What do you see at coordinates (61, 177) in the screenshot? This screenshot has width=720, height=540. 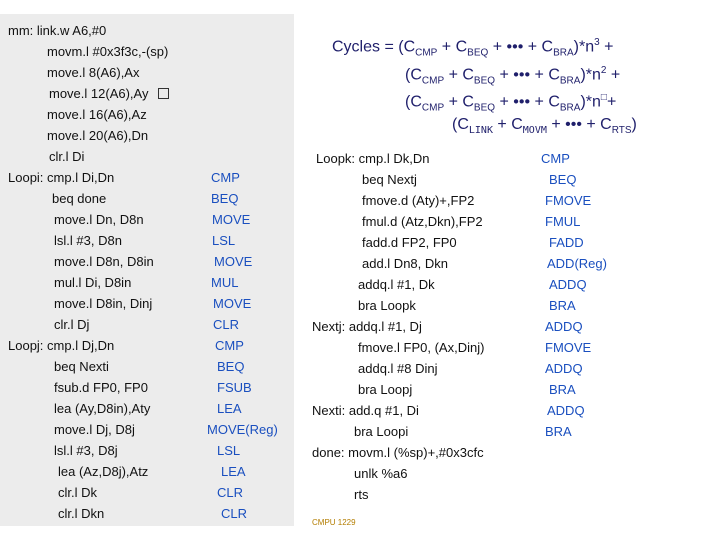 I see `code-line: Loopi: cmp.l Di,Dn` at bounding box center [61, 177].